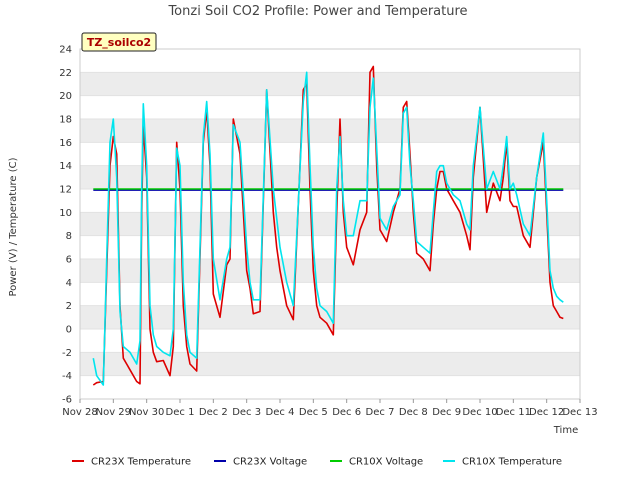 Image resolution: width=640 pixels, height=480 pixels. I want to click on legend-label-cr10x-temperature: CR10X Temperature, so click(512, 462).